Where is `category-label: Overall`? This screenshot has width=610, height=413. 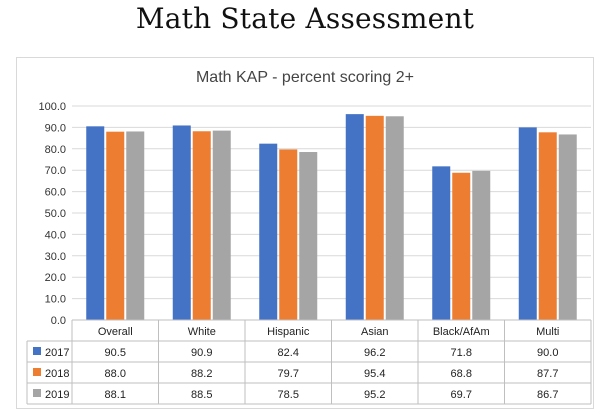
category-label: Overall is located at coordinates (115, 332).